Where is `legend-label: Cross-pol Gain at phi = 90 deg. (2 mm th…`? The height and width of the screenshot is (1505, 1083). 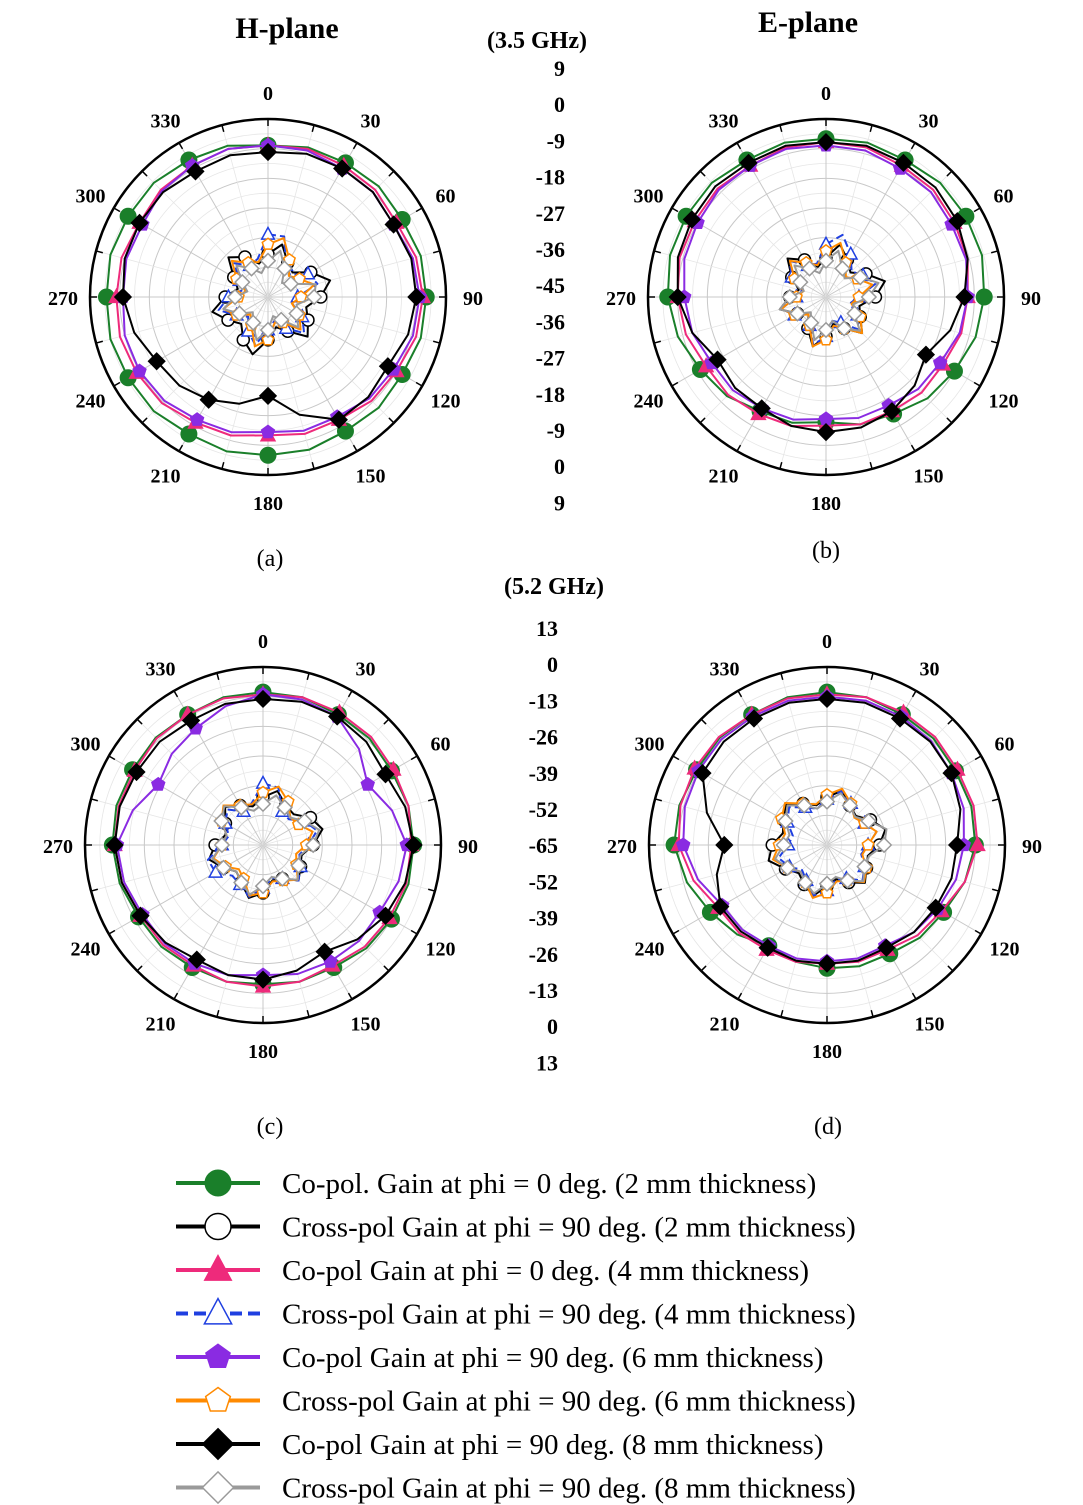 legend-label: Cross-pol Gain at phi = 90 deg. (2 mm th… is located at coordinates (569, 1228).